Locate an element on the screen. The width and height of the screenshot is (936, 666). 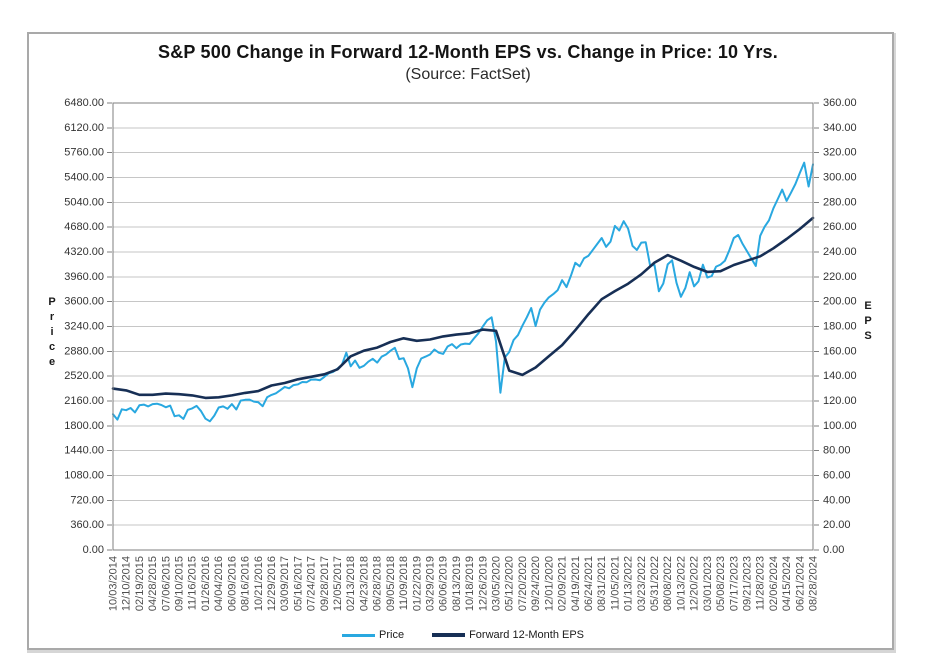
legend-item-price: Price is located at coordinates (373, 635).